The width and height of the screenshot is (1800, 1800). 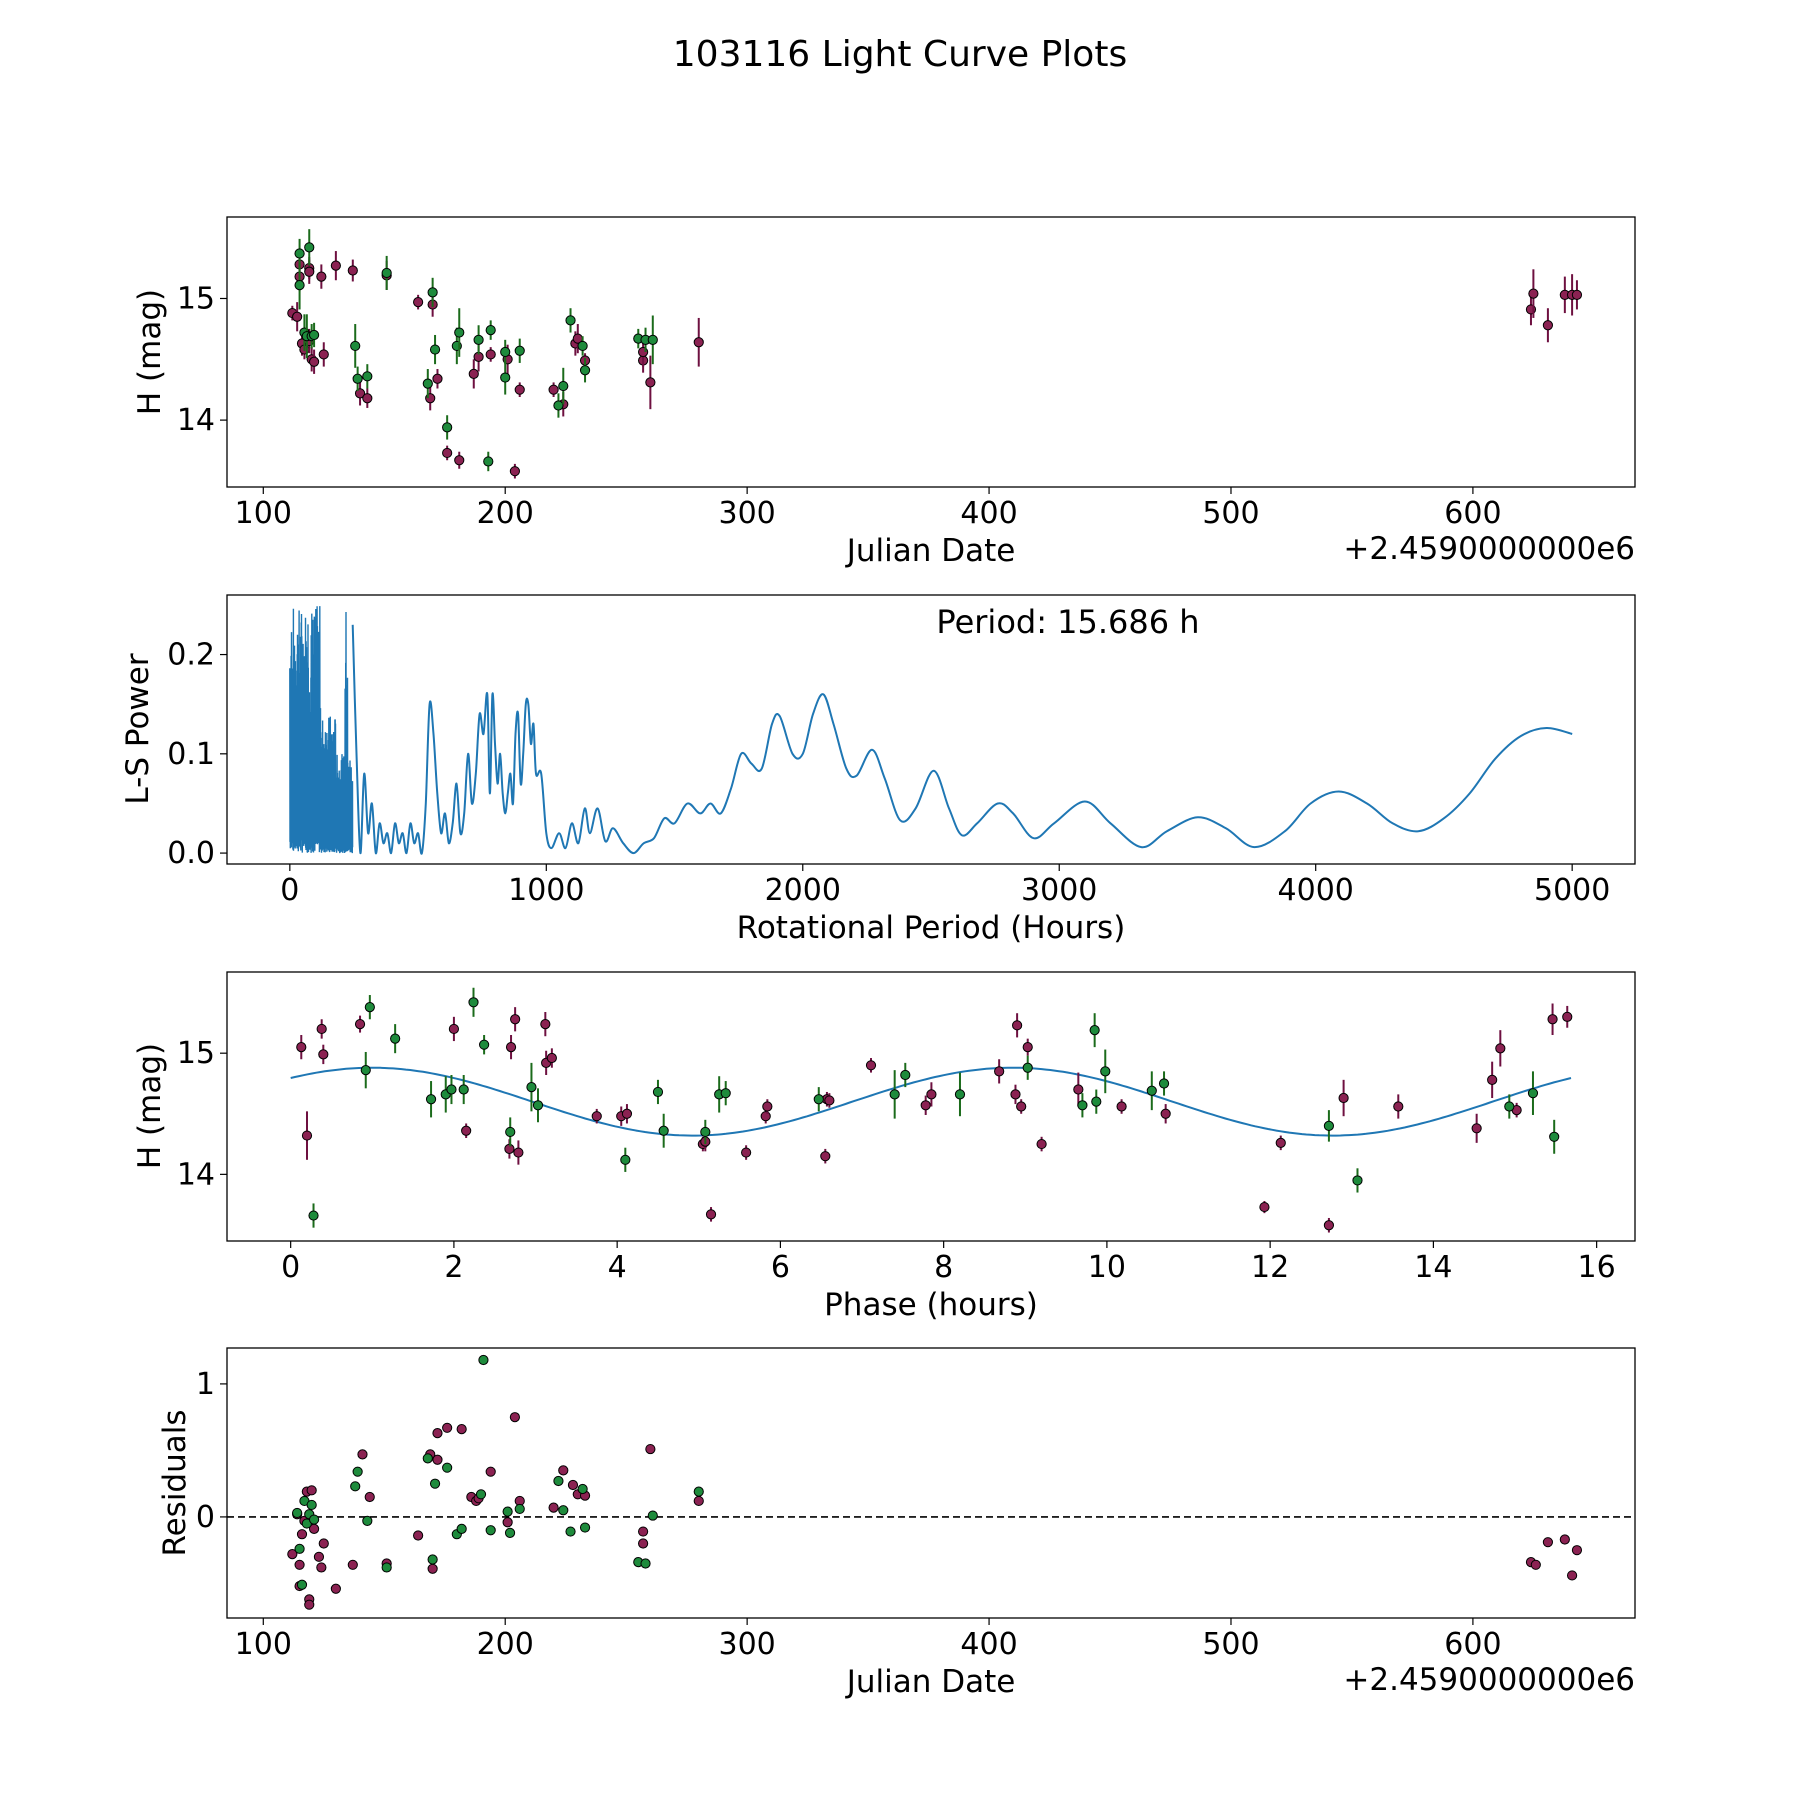 What do you see at coordinates (546, 890) in the screenshot?
I see `periodogram-xtick-label: 1000` at bounding box center [546, 890].